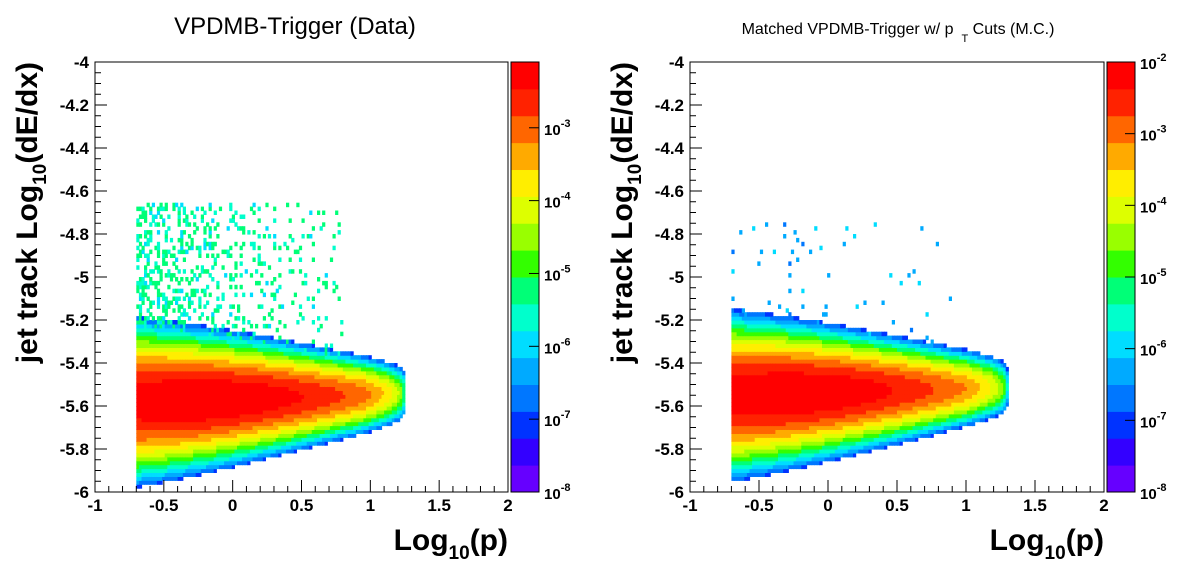 The width and height of the screenshot is (1196, 572). Describe the element at coordinates (557, 273) in the screenshot. I see `colorbar-tick-label: 10-5` at that location.